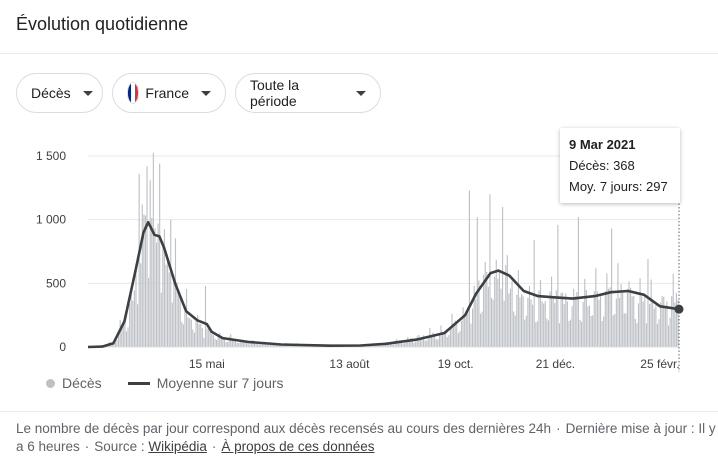 The image size is (718, 459). I want to click on footer-updated: Dernière mise à jour : Il y a 6 heures, so click(366, 437).